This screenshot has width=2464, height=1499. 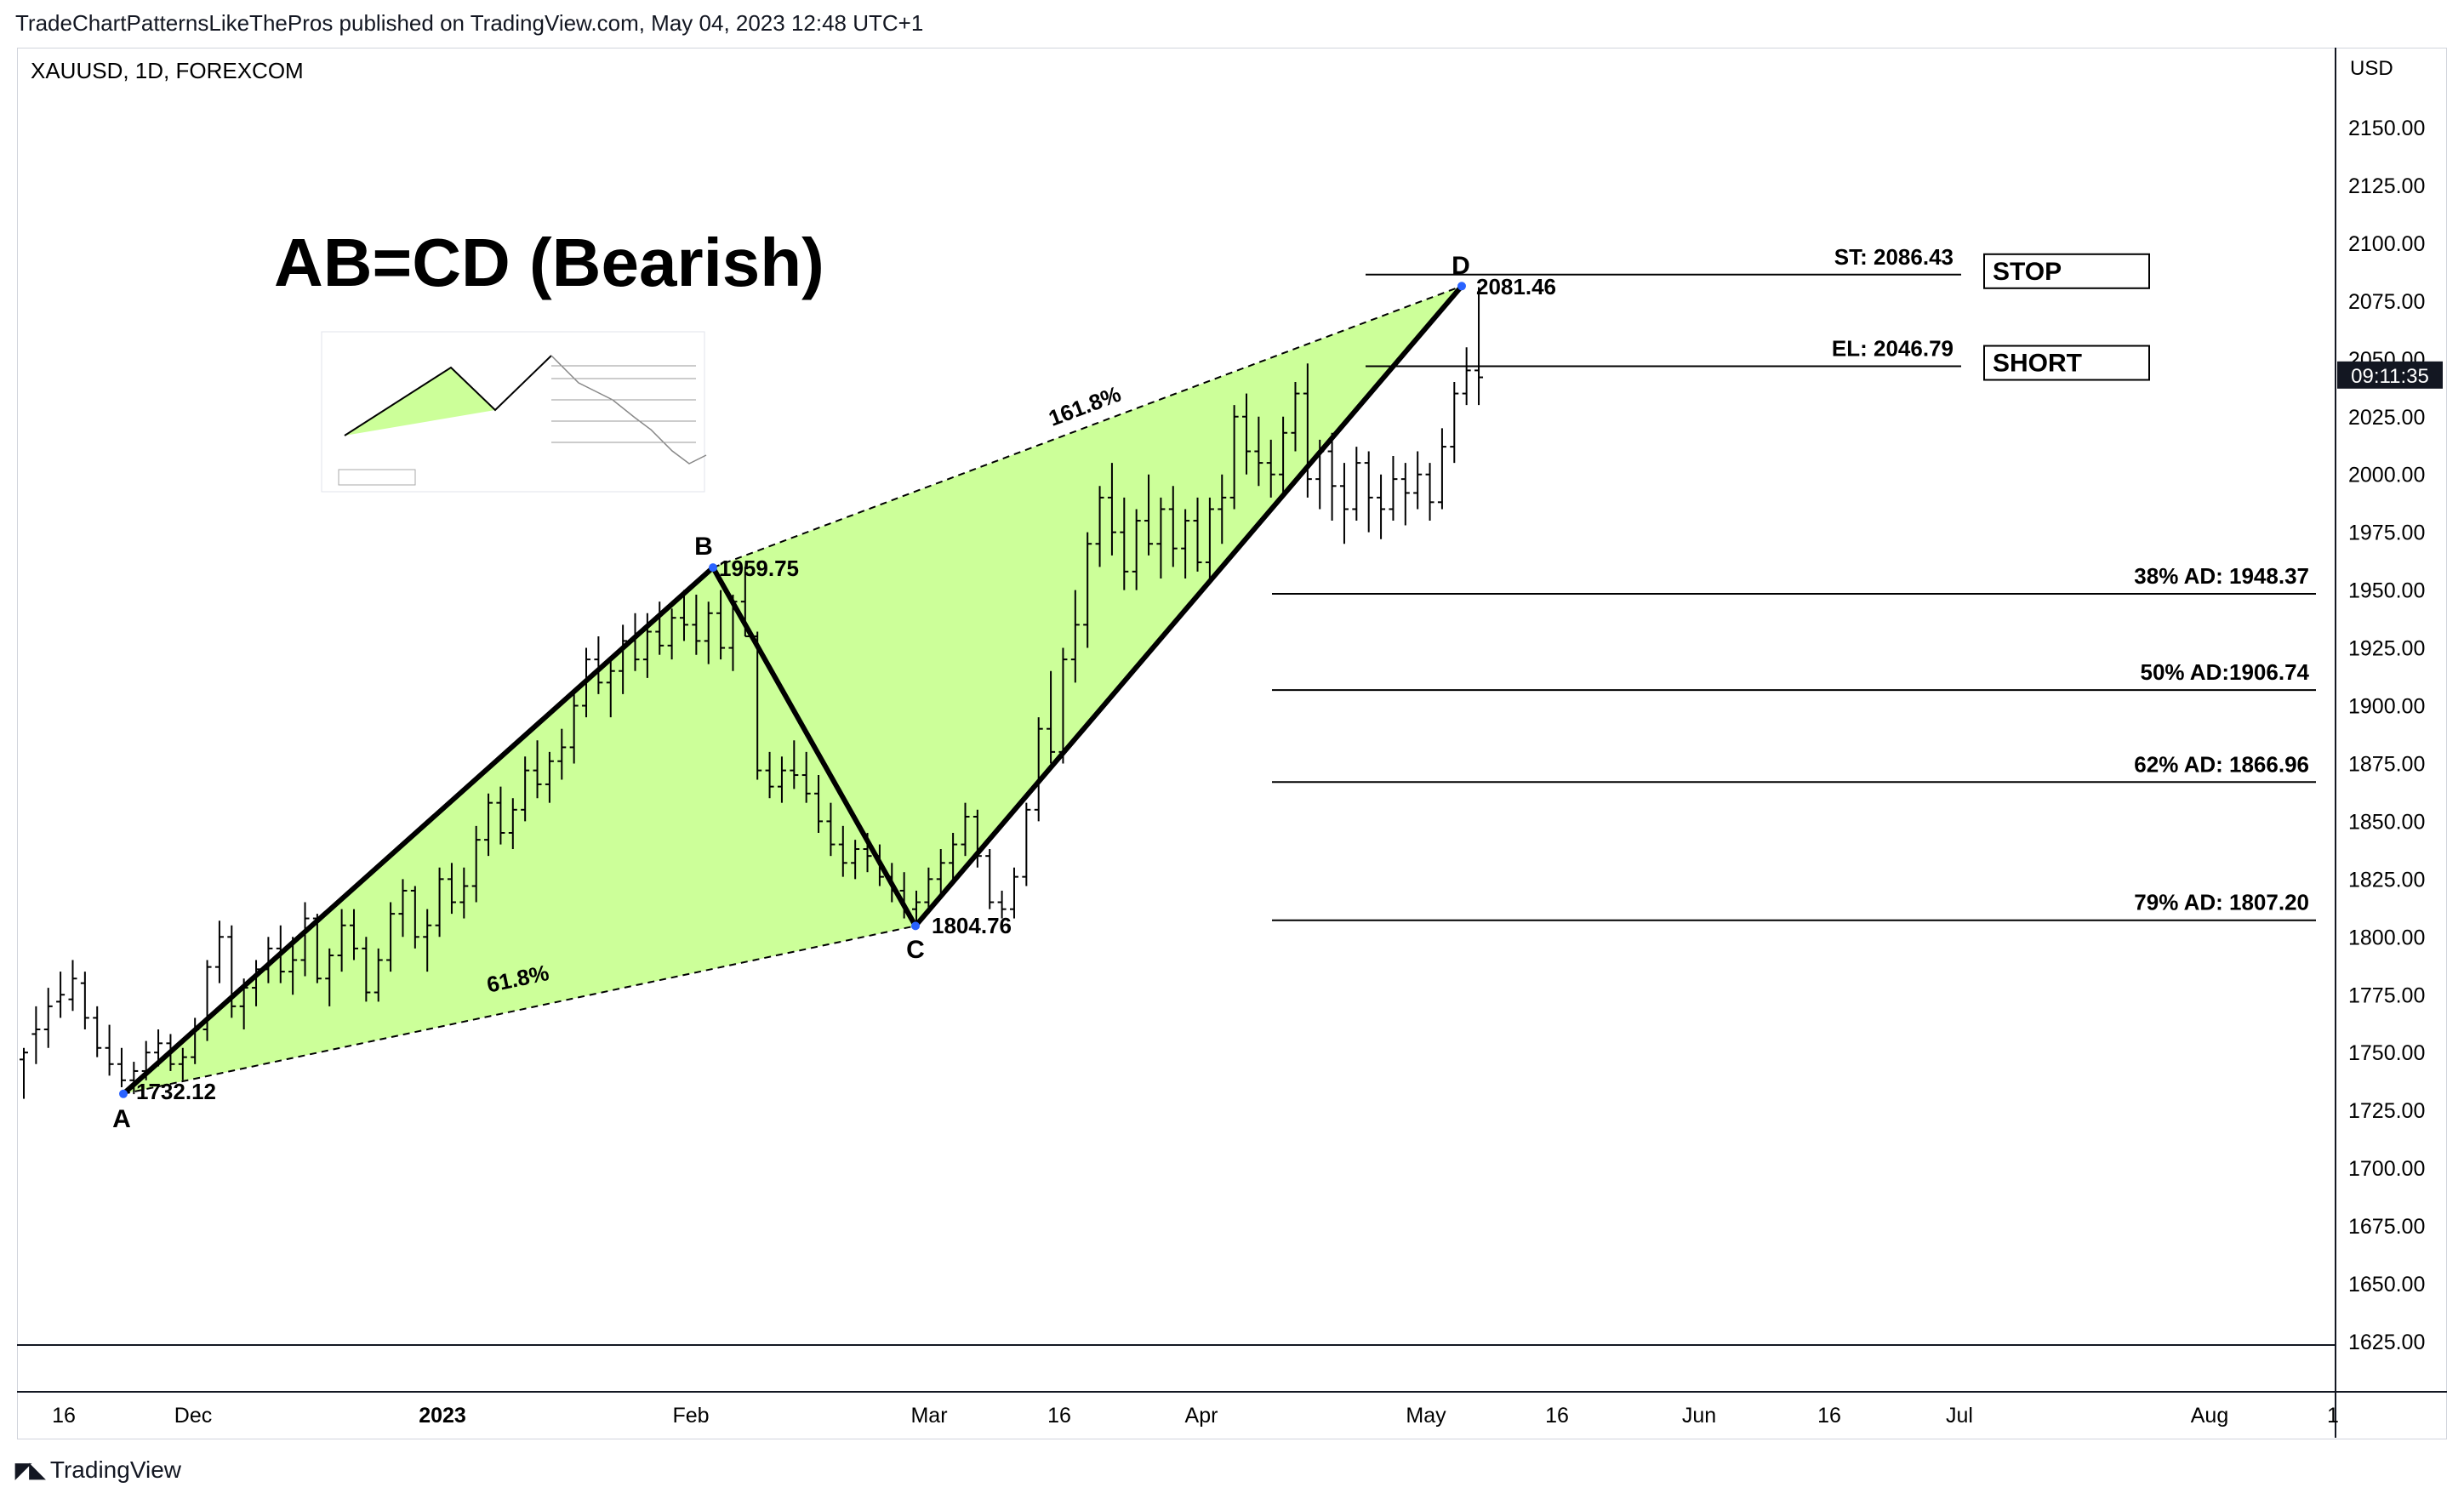 I want to click on x-tick-label: 16, so click(x=1557, y=1416).